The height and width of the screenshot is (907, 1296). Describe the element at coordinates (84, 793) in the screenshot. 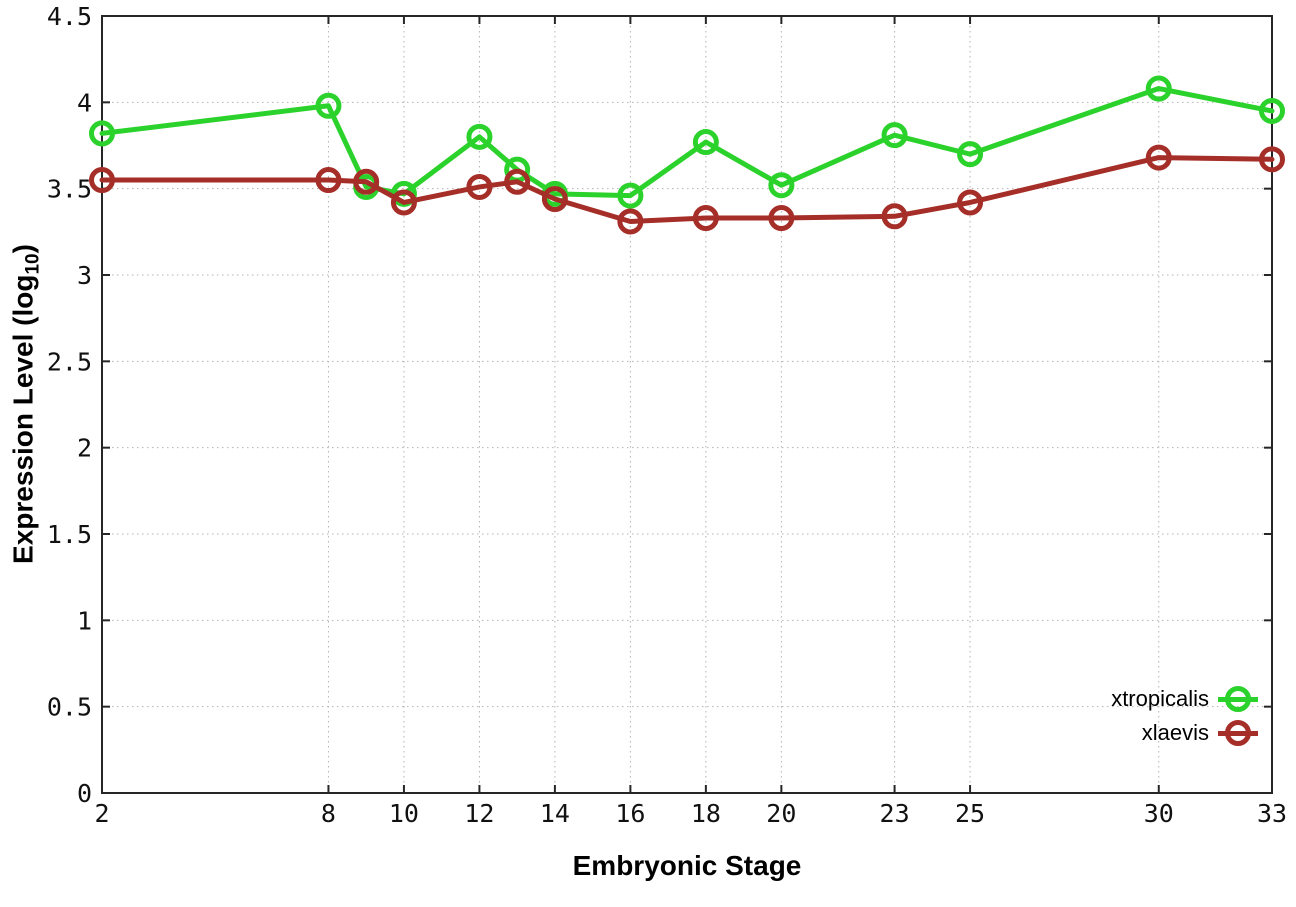

I see `y-tick-label: 0` at that location.